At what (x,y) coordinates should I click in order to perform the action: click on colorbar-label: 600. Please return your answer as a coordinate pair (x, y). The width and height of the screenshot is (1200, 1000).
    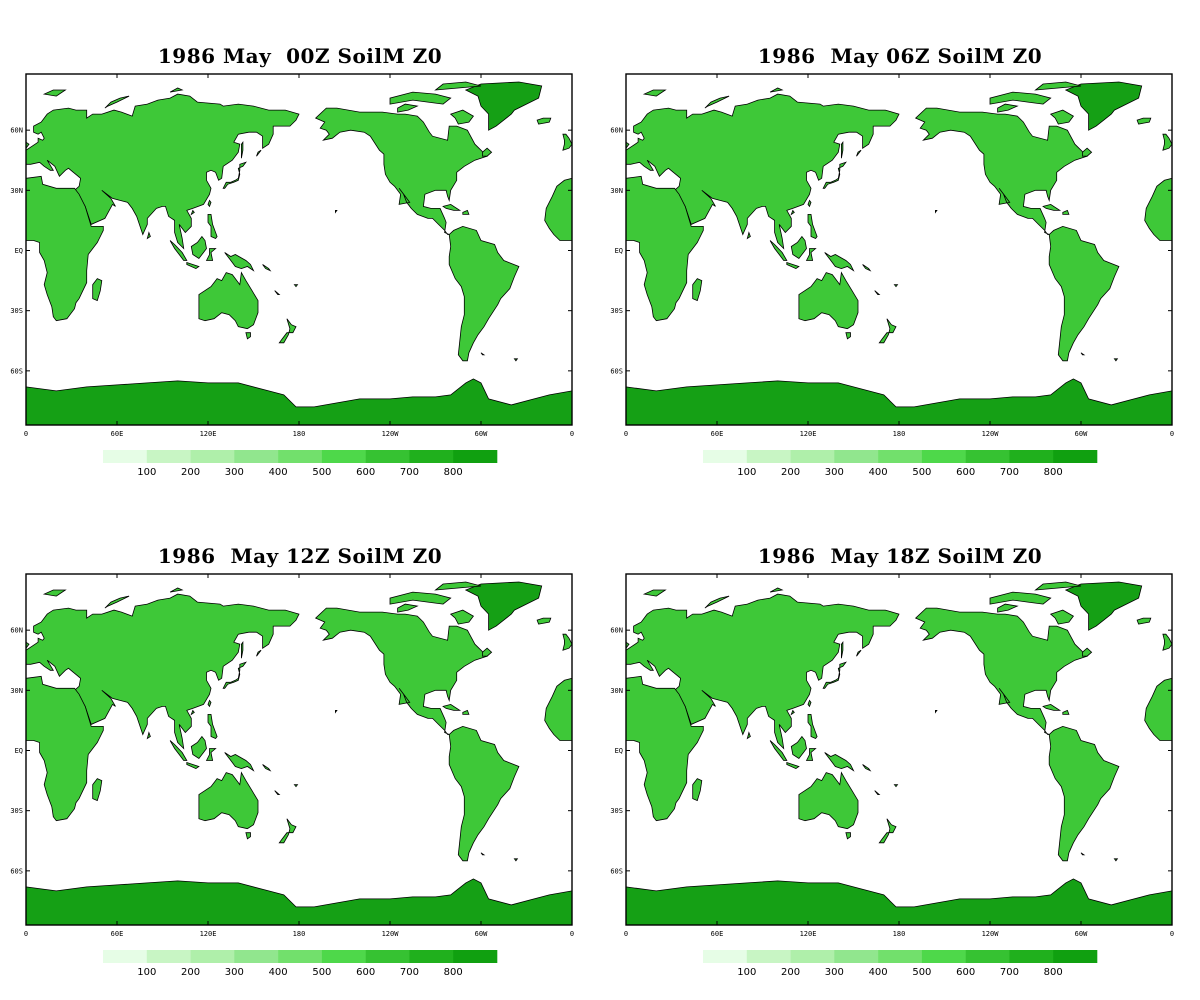
    Looking at the image, I should click on (365, 472).